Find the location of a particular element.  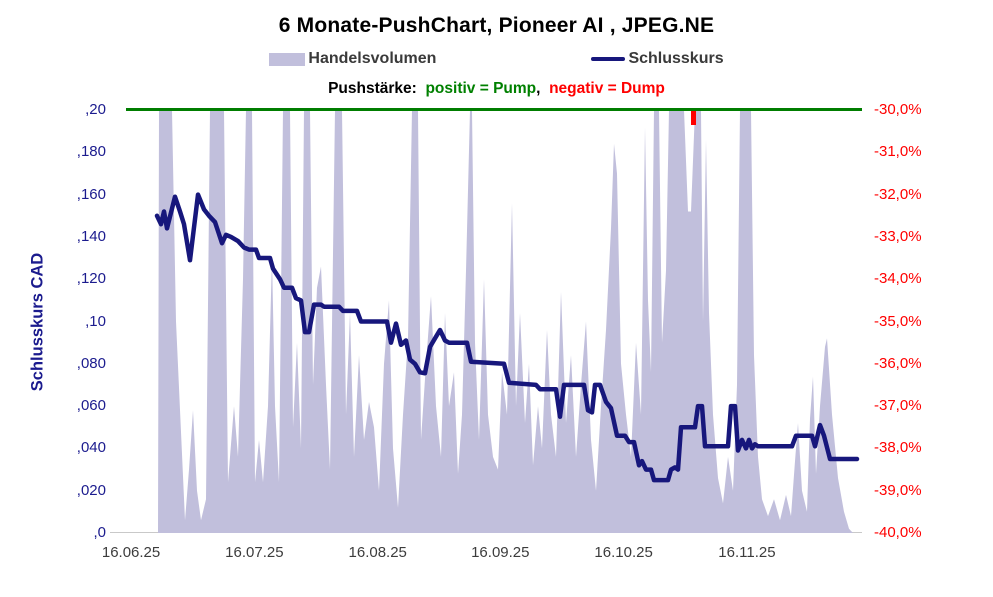

y-right-tick-label: -40,0% is located at coordinates (898, 532).